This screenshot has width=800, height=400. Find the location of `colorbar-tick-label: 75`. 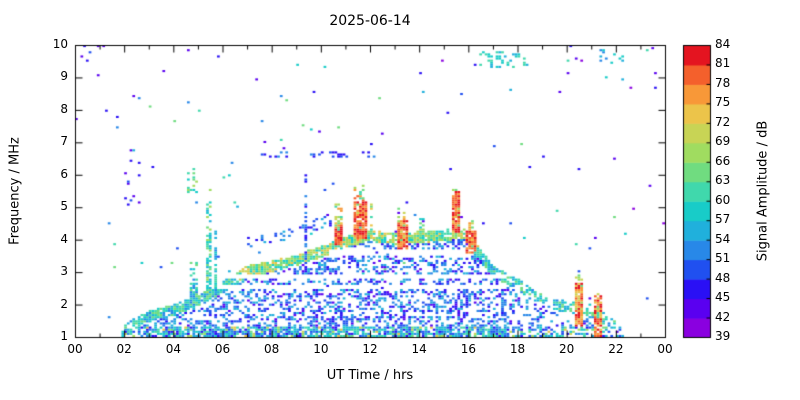

colorbar-tick-label: 75 is located at coordinates (723, 102).